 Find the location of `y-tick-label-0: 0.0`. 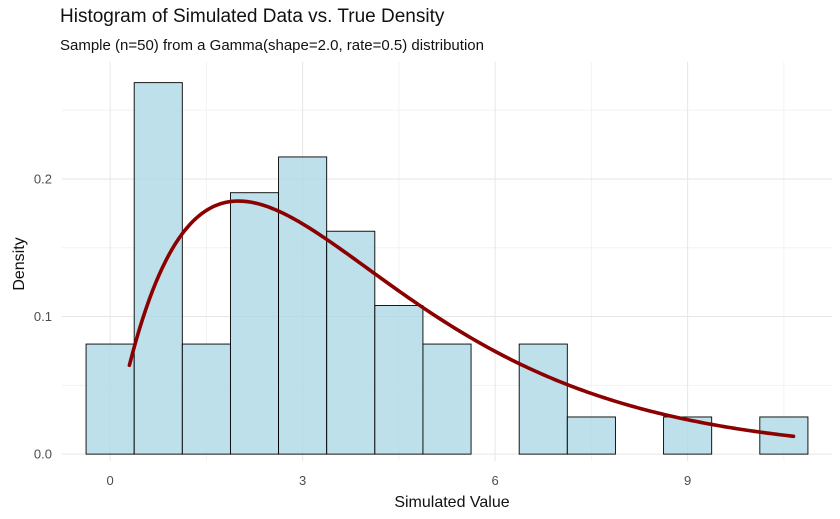

y-tick-label-0: 0.0 is located at coordinates (43, 454).